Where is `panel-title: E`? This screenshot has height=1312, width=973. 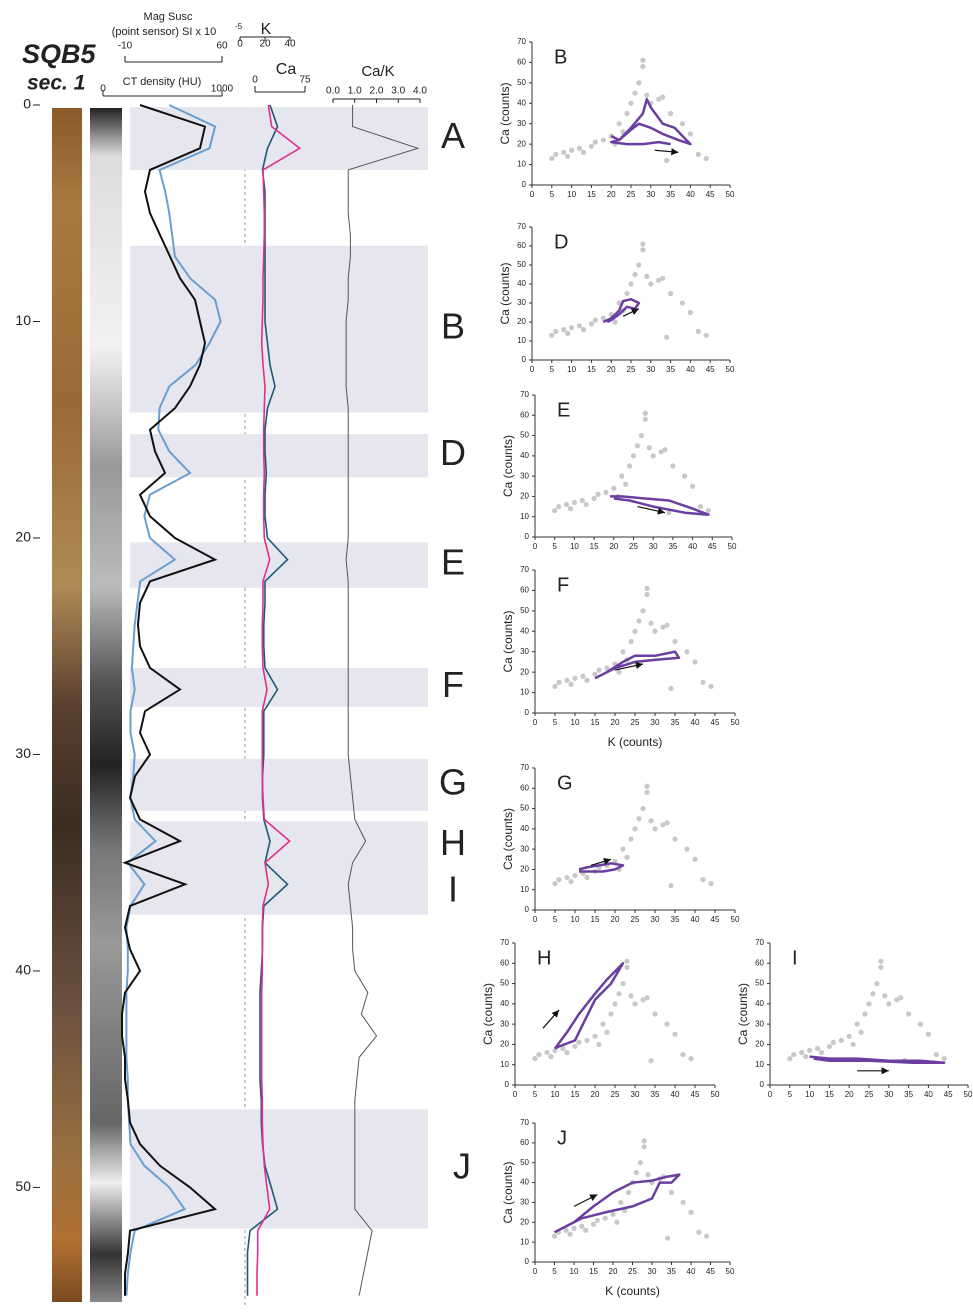
panel-title: E is located at coordinates (563, 410).